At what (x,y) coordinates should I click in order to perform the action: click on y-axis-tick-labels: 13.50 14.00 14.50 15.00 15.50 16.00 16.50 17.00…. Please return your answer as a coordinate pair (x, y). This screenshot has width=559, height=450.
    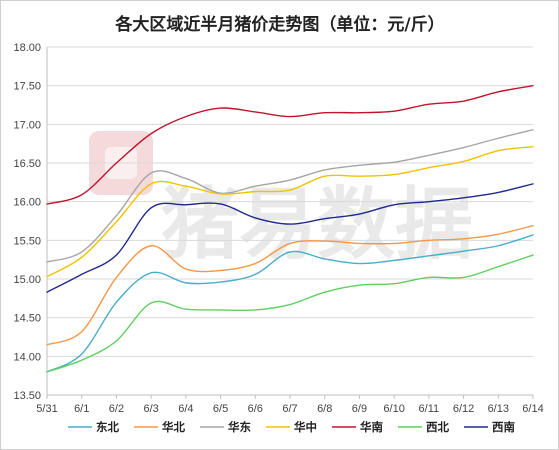
    Looking at the image, I should click on (27, 222).